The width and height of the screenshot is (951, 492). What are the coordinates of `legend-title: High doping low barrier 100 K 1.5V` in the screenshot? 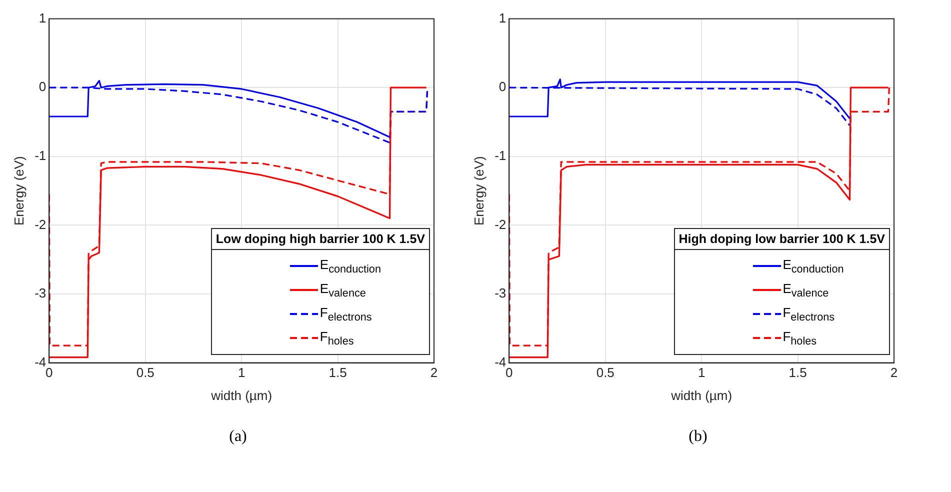 It's located at (781, 239).